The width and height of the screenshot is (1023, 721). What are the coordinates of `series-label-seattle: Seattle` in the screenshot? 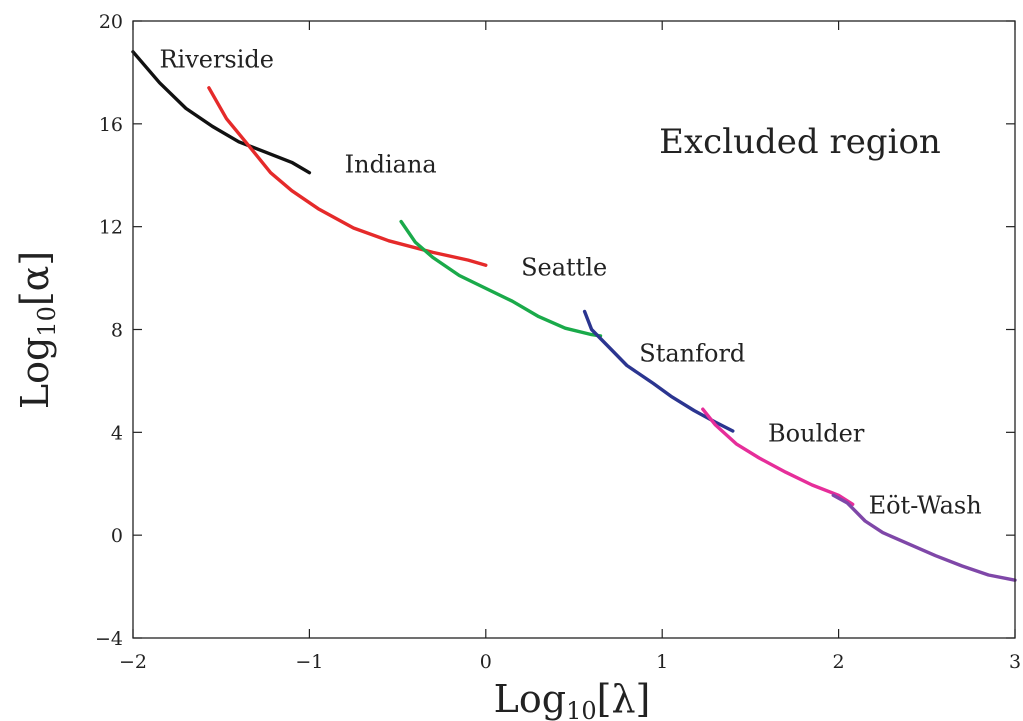 It's located at (564, 268).